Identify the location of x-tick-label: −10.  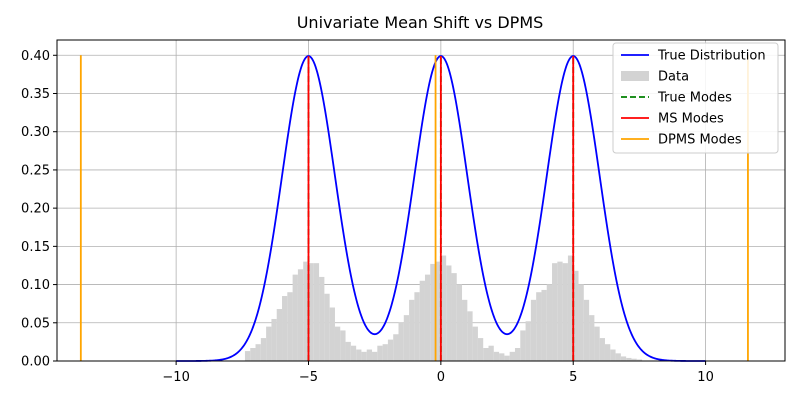
(175, 377).